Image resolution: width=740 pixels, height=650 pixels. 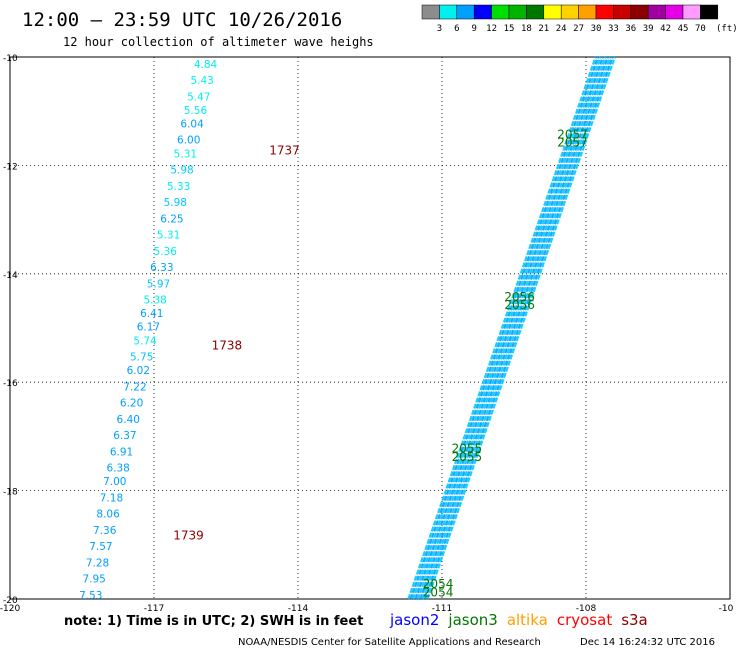 What do you see at coordinates (134, 387) in the screenshot?
I see `swh-value: 7.22` at bounding box center [134, 387].